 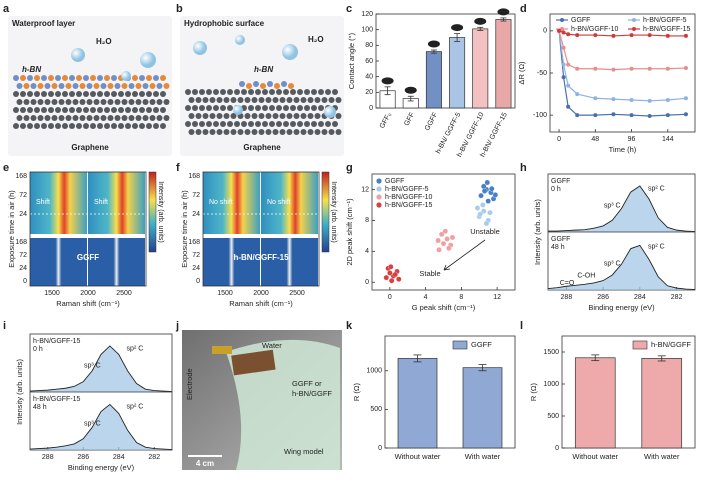 I want to click on x-tick-label: Without water, so click(x=595, y=456).